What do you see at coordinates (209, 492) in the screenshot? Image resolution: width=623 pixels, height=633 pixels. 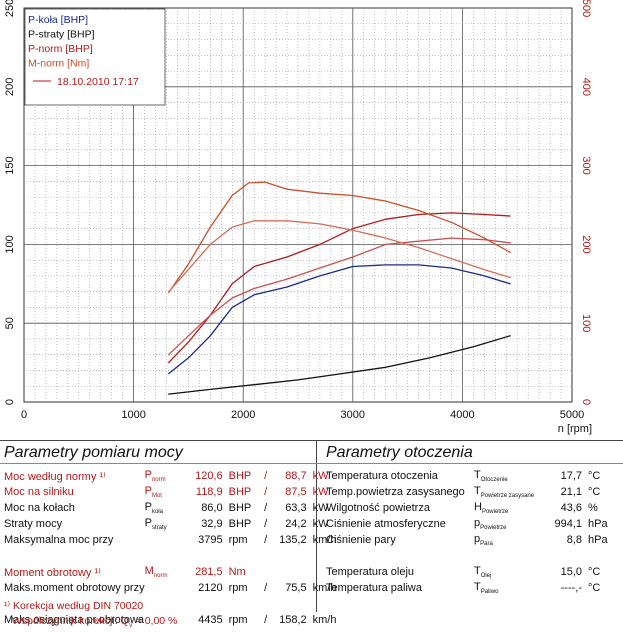 I see `param-value-1: 118,9` at bounding box center [209, 492].